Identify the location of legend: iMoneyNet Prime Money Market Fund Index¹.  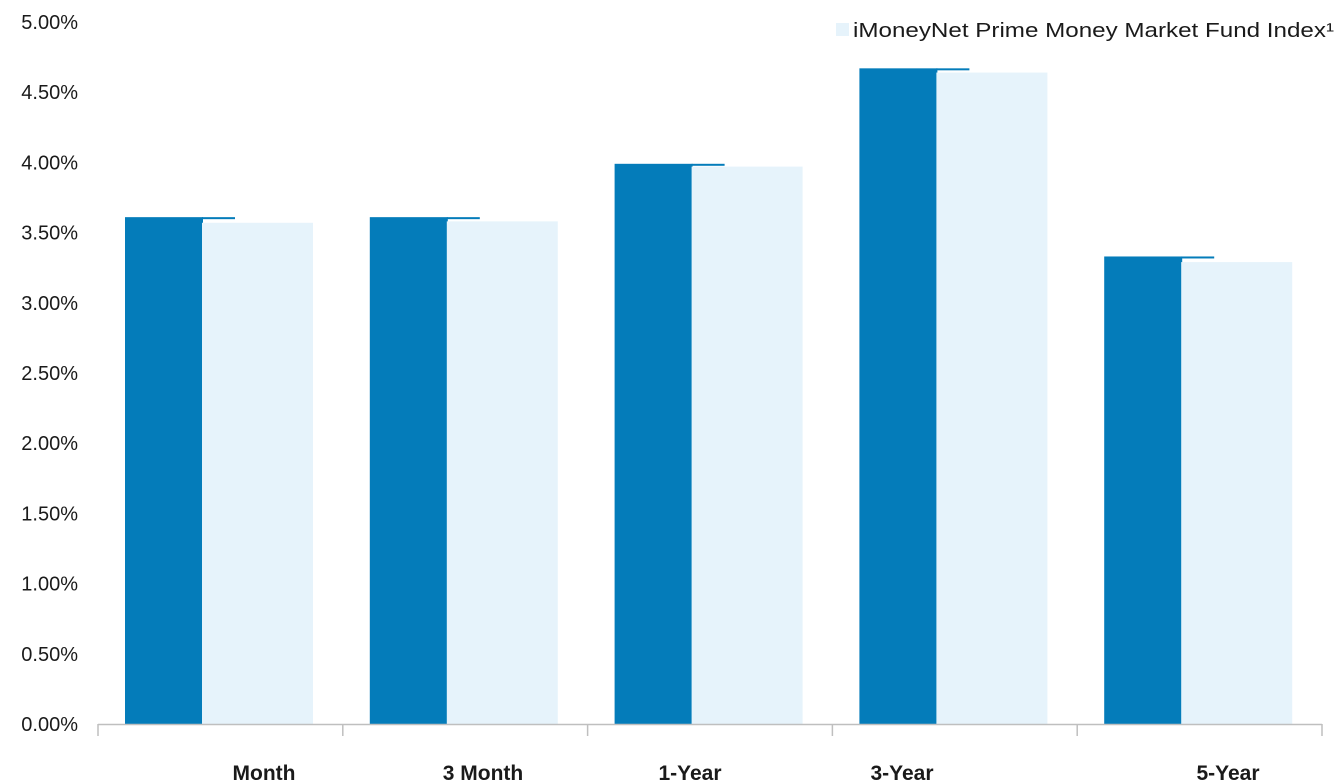
(1085, 31).